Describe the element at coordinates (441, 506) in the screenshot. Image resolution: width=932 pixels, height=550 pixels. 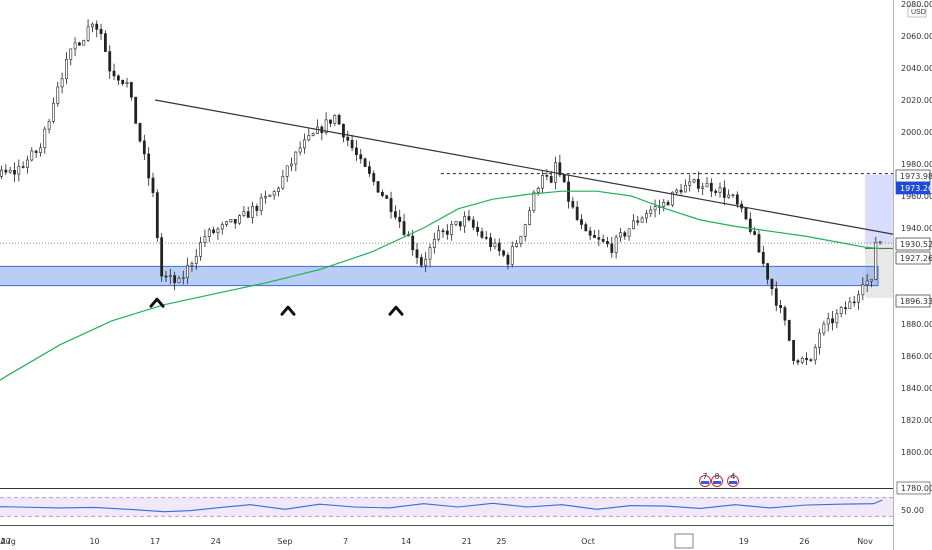
I see `rsi-line` at that location.